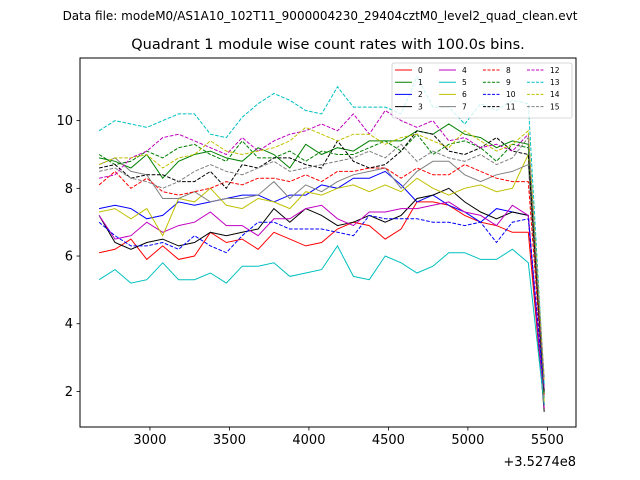  Describe the element at coordinates (555, 70) in the screenshot. I see `legend-label-12: 12` at that location.